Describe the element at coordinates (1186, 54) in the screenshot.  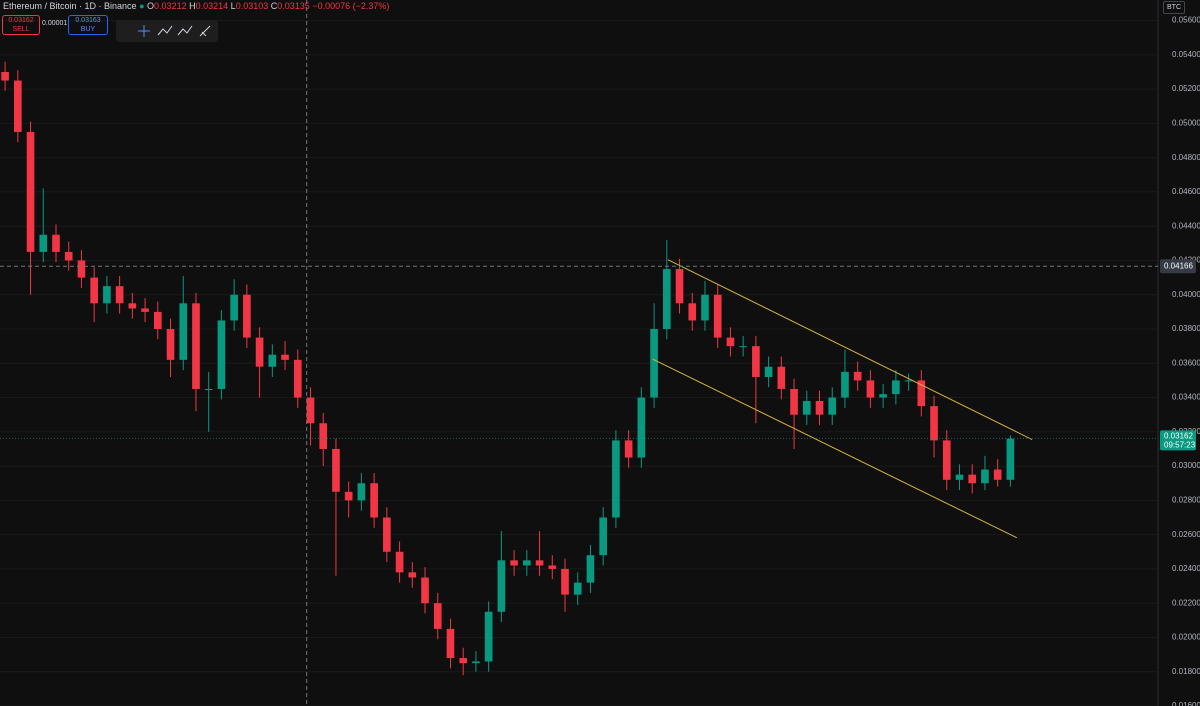
I see `y-tick-label: 0.05400` at that location.